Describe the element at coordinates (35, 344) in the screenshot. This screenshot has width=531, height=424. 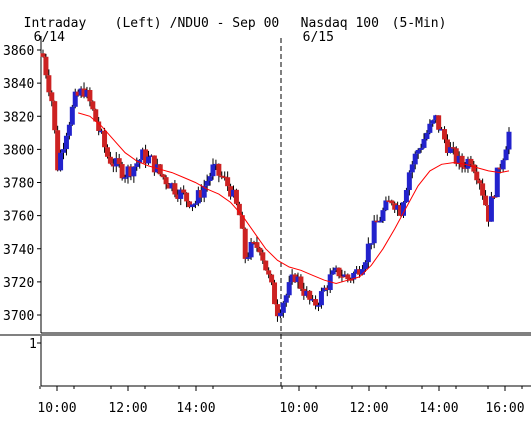
I see `volume-panel: 1` at that location.